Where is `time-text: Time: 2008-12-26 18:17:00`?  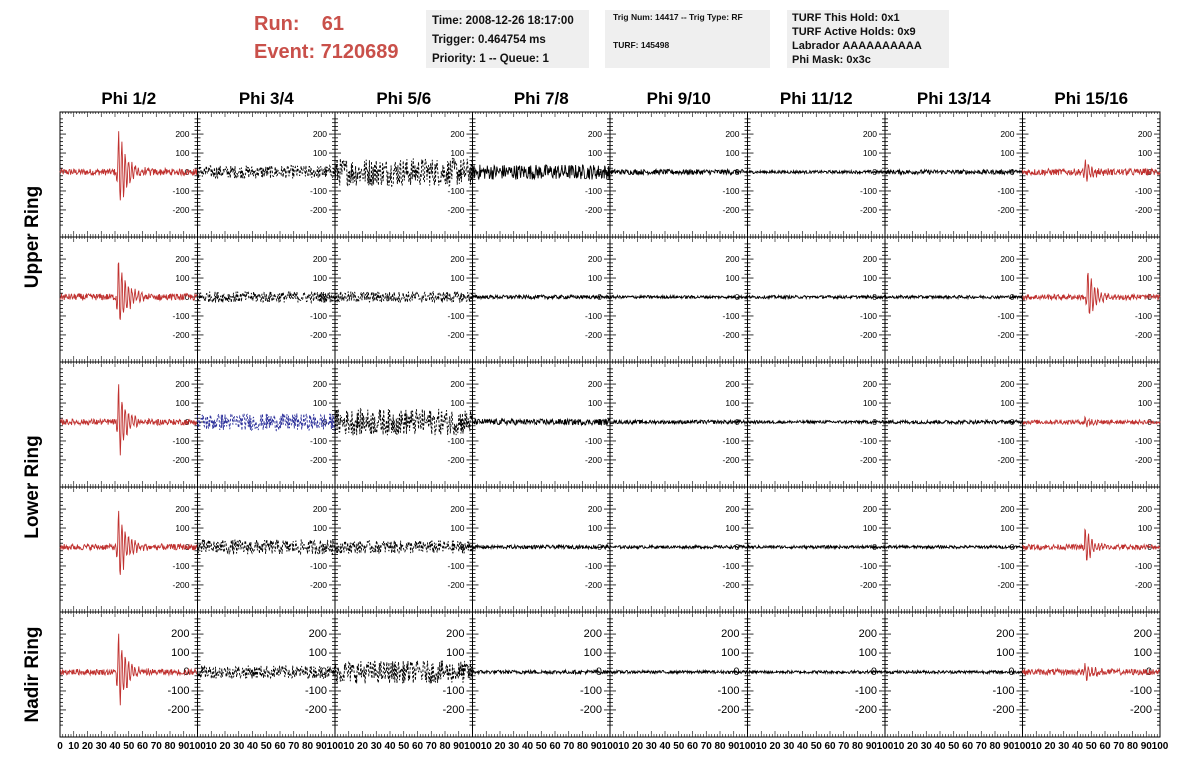
time-text: Time: 2008-12-26 18:17:00 is located at coordinates (503, 21).